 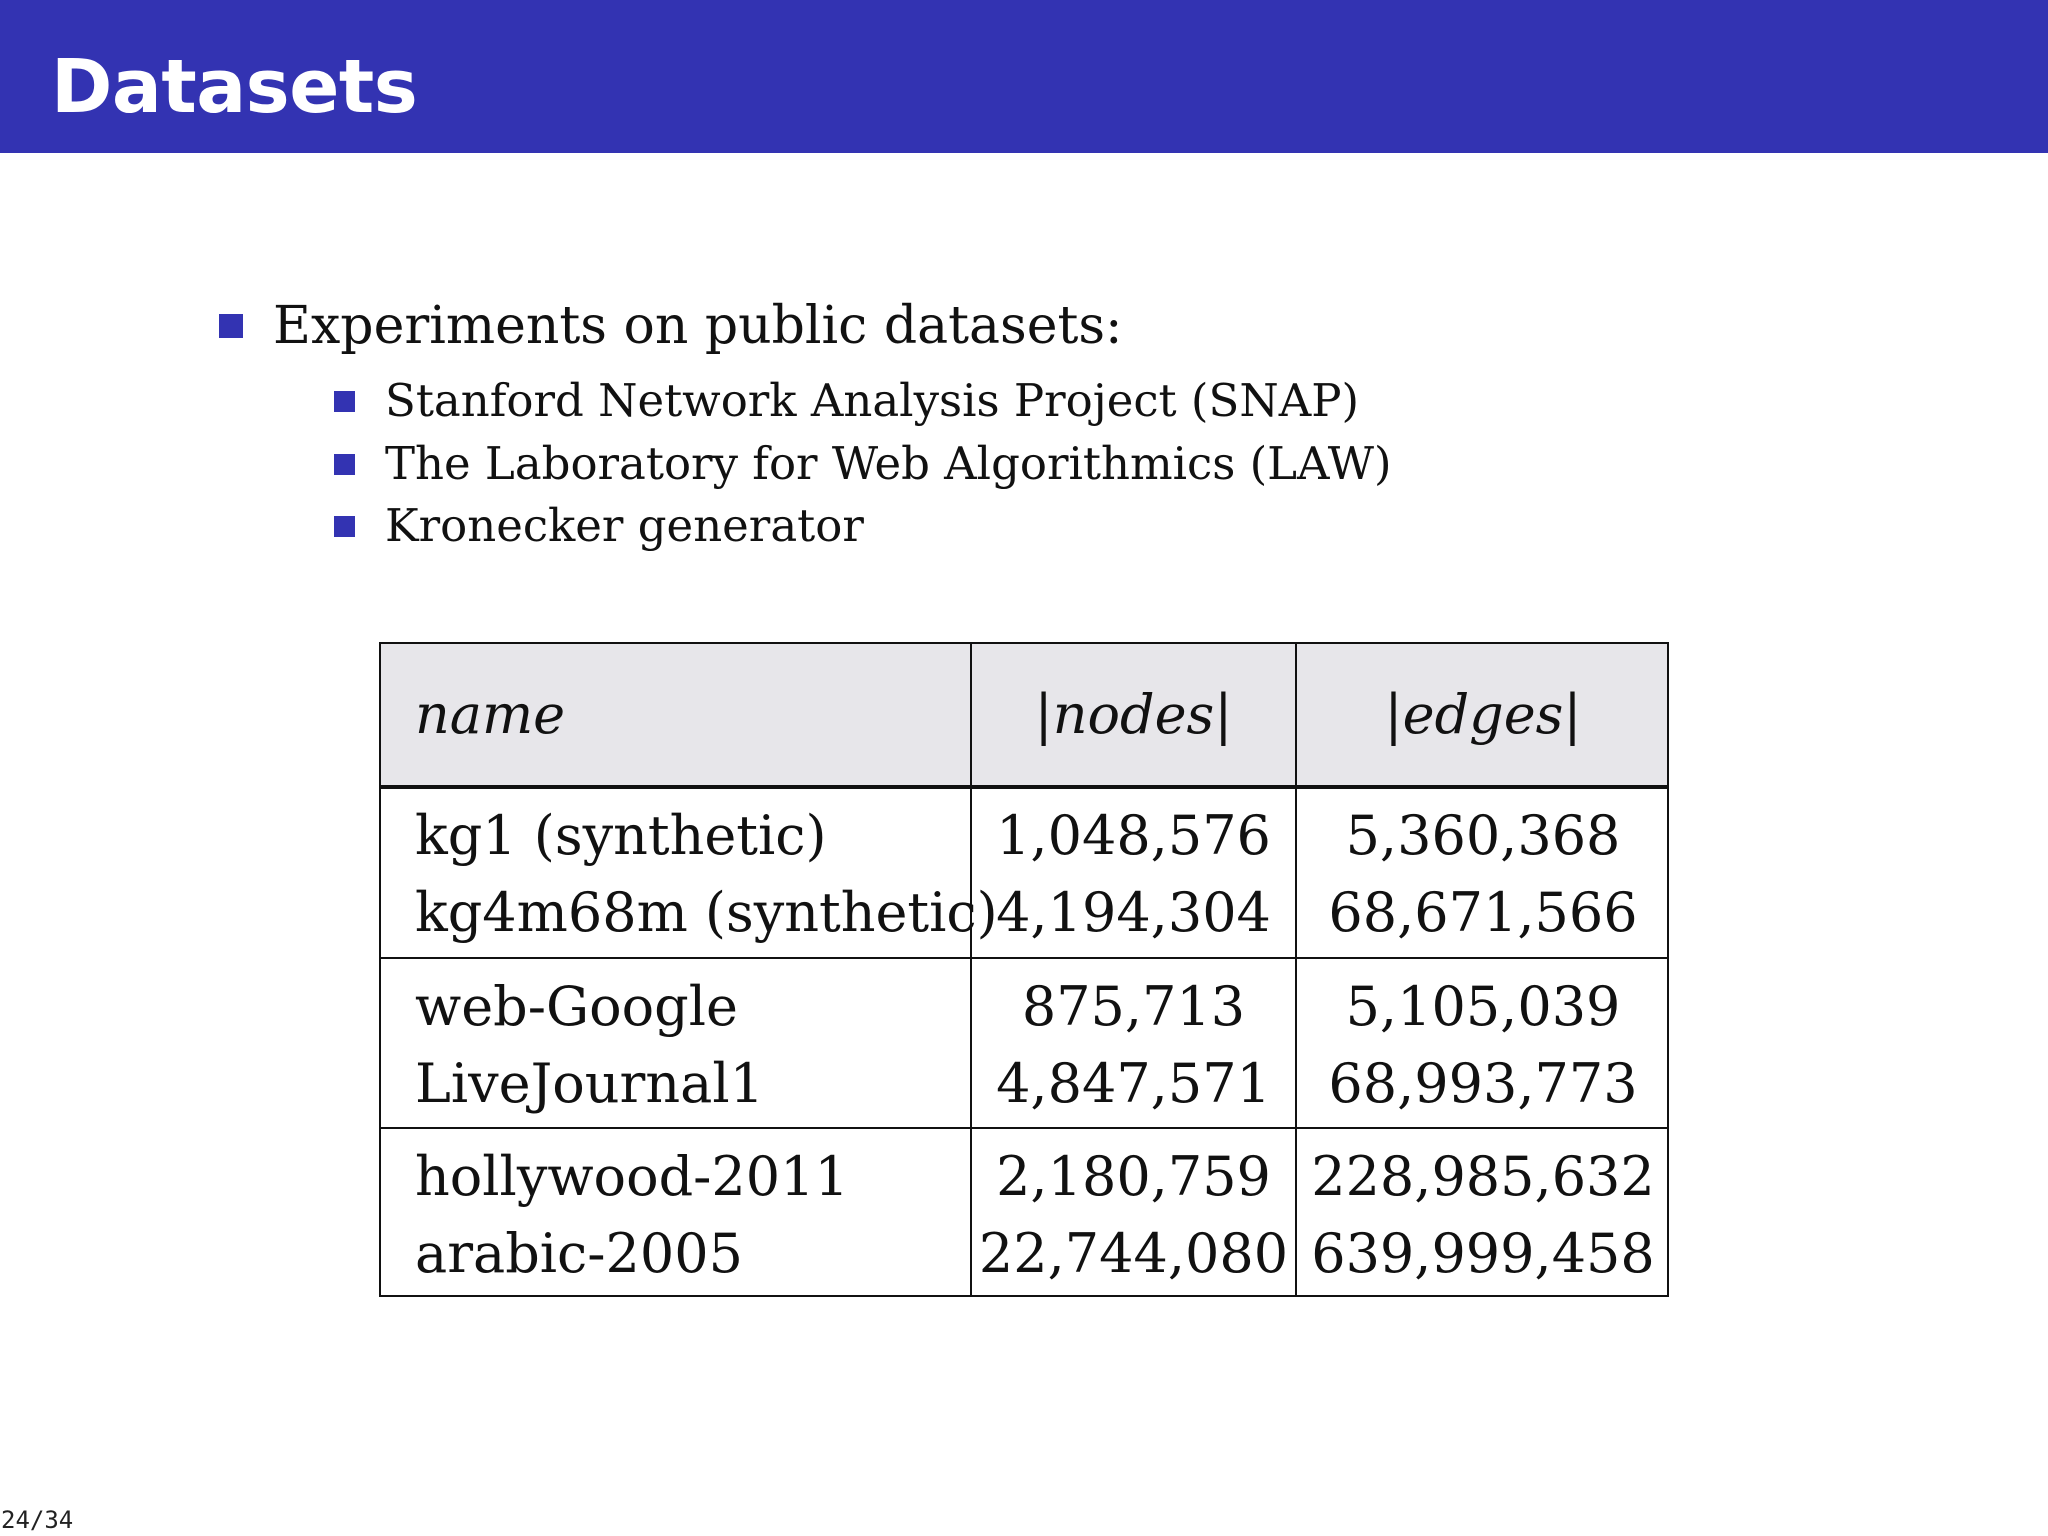 I want to click on sub-bullet-item: Kronecker generator, so click(x=599, y=526).